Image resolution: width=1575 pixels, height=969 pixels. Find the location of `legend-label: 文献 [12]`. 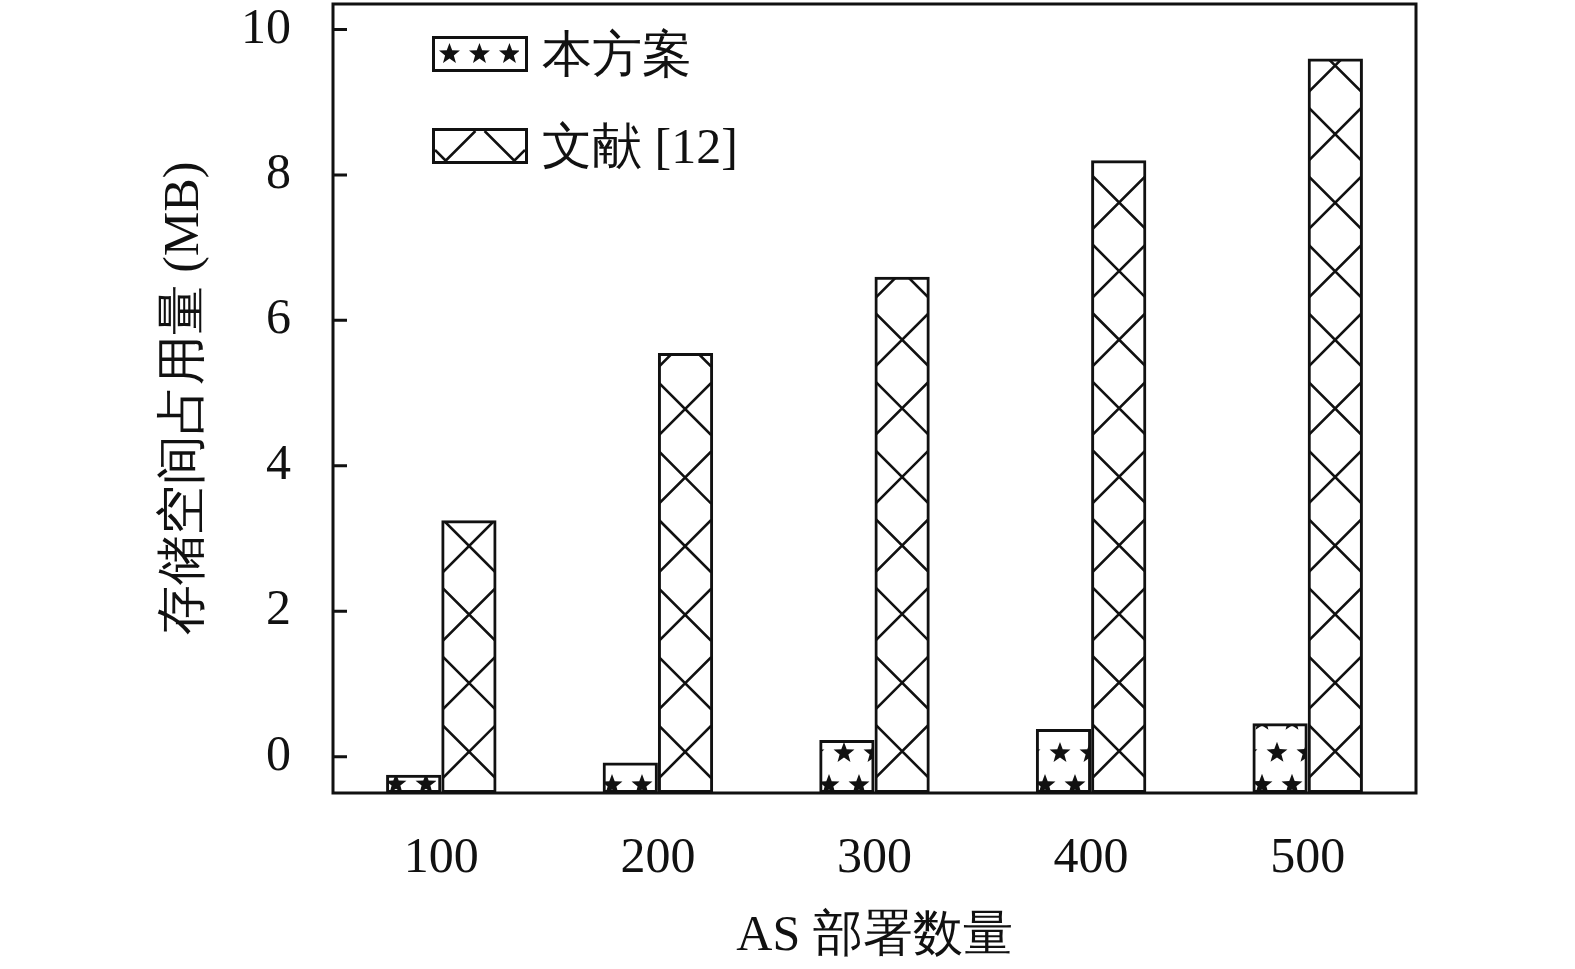

legend-label: 文献 [12] is located at coordinates (640, 146).